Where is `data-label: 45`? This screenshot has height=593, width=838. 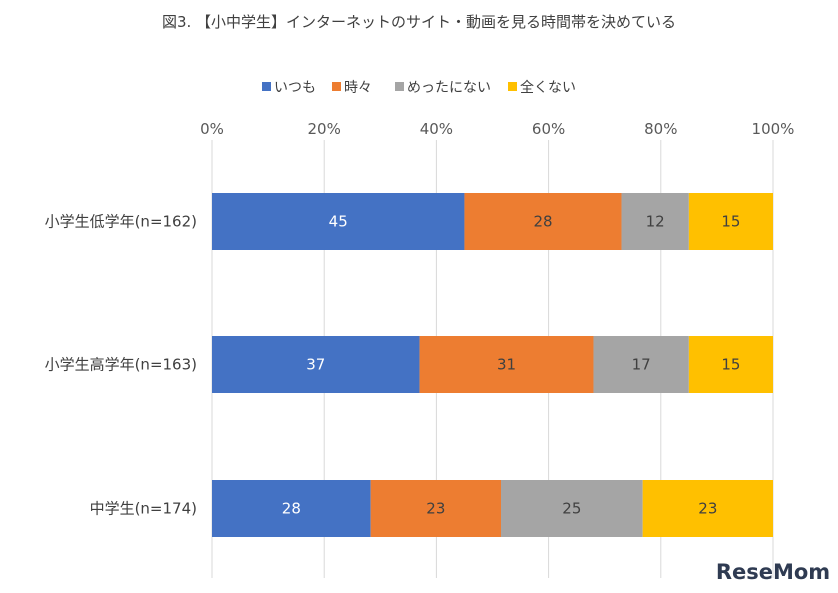 data-label: 45 is located at coordinates (338, 222).